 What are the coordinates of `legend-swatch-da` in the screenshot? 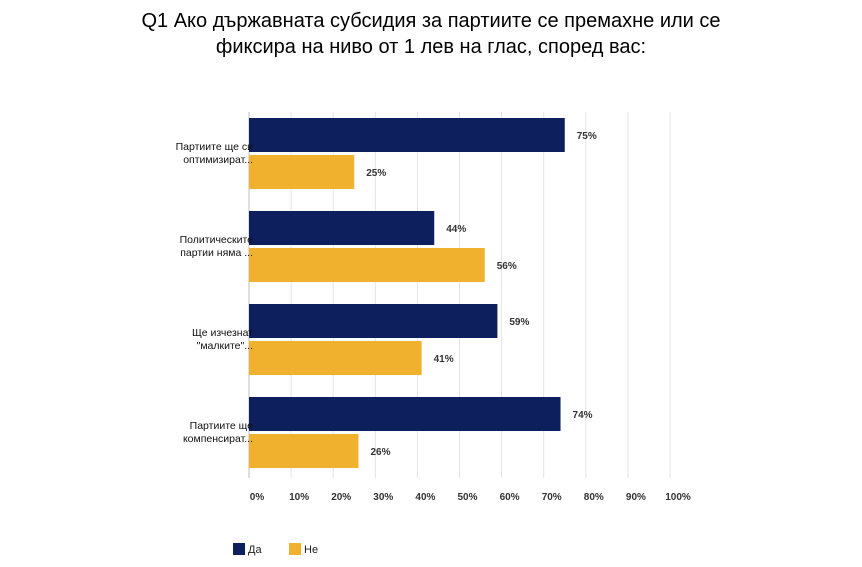 It's located at (239, 549).